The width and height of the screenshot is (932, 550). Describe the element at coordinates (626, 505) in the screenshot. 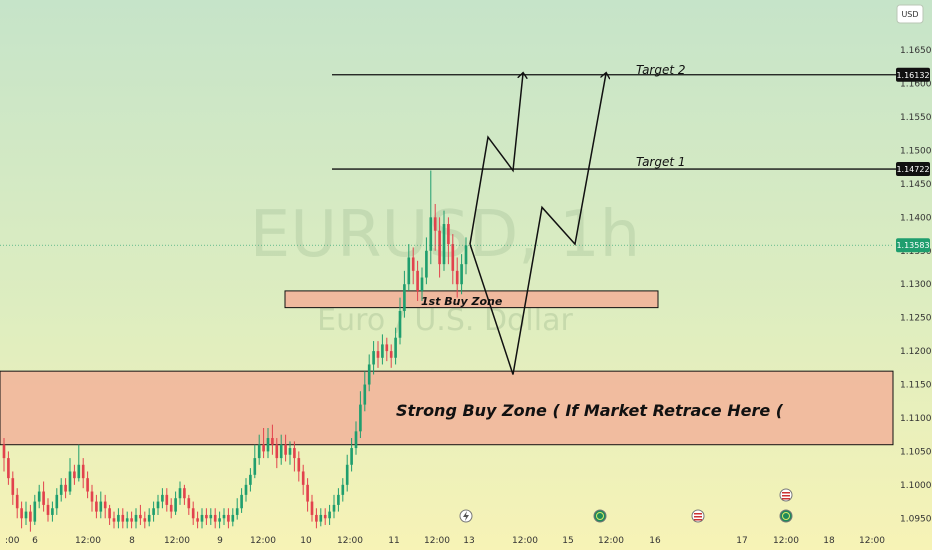

I see `event-icons` at that location.